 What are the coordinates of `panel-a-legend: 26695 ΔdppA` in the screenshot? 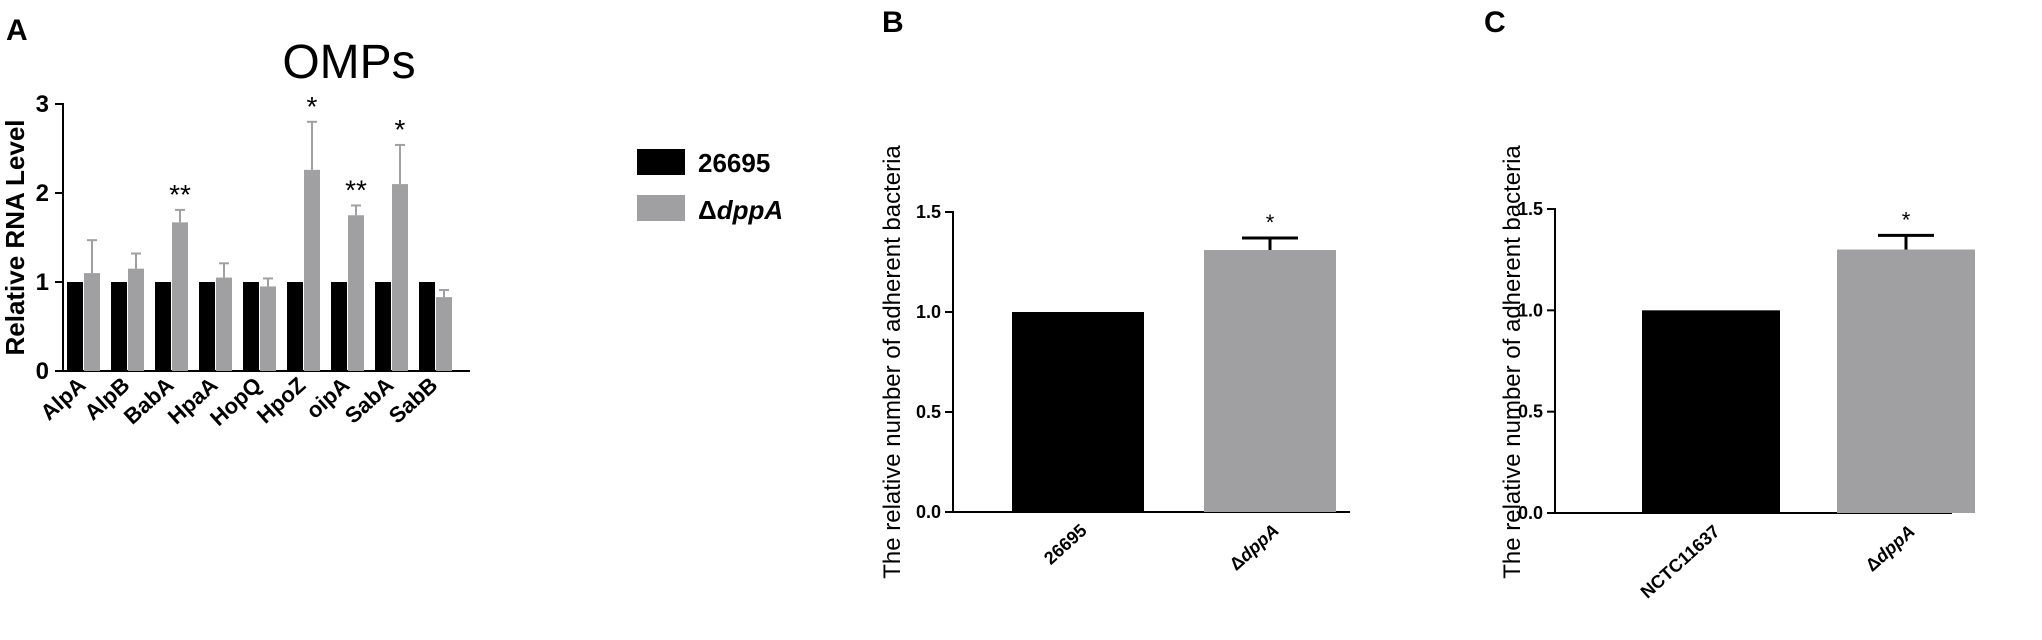 It's located at (710, 186).